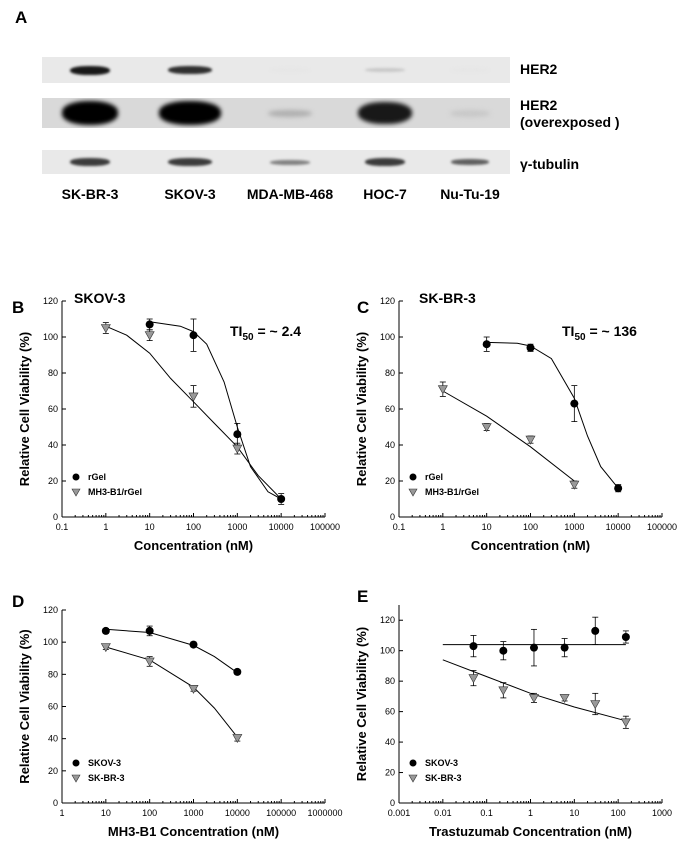  What do you see at coordinates (530, 831) in the screenshot?
I see `x-axis-label: Trastuzumab Concentration (nM)` at bounding box center [530, 831].